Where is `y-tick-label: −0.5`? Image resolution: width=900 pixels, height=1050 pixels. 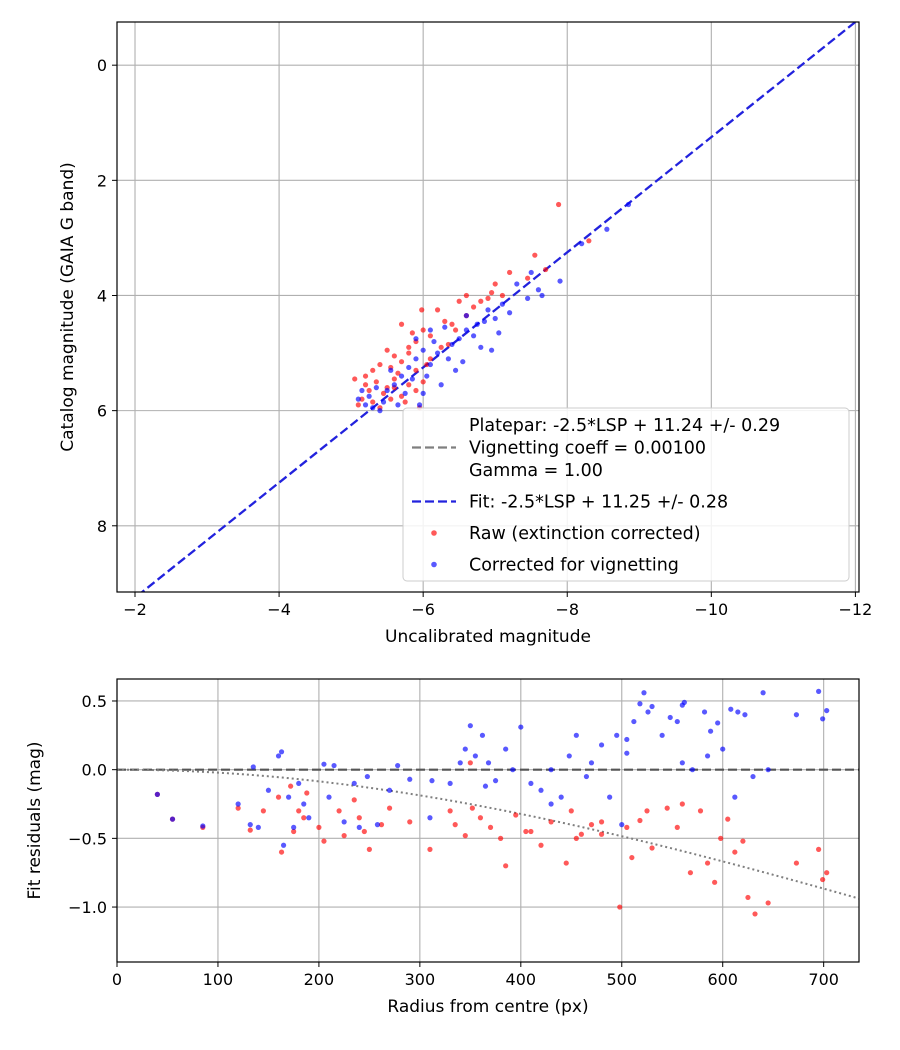
y-tick-label: −0.5 is located at coordinates (87, 838).